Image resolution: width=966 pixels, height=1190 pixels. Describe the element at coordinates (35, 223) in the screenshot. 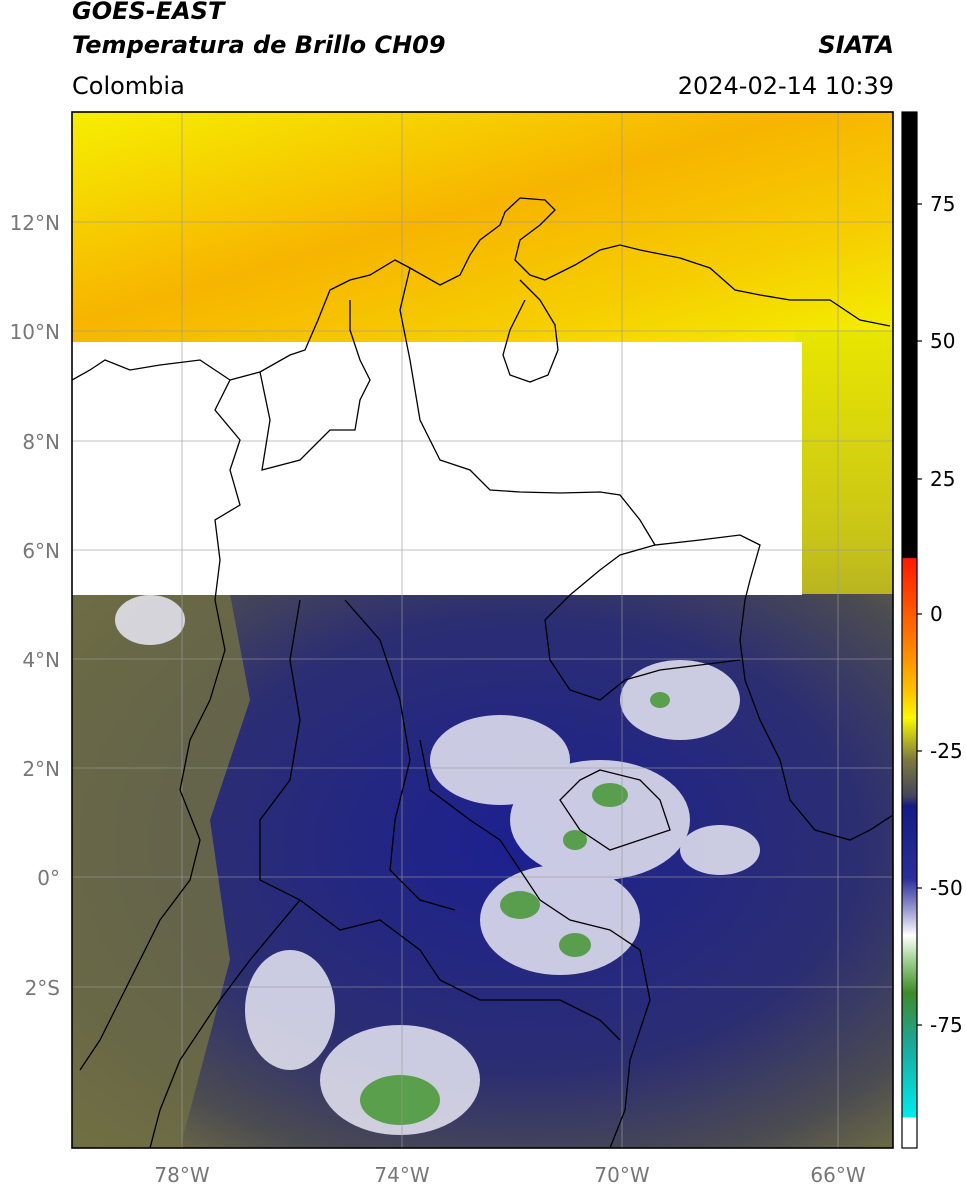

I see `lat-tick-label: 12°N` at that location.